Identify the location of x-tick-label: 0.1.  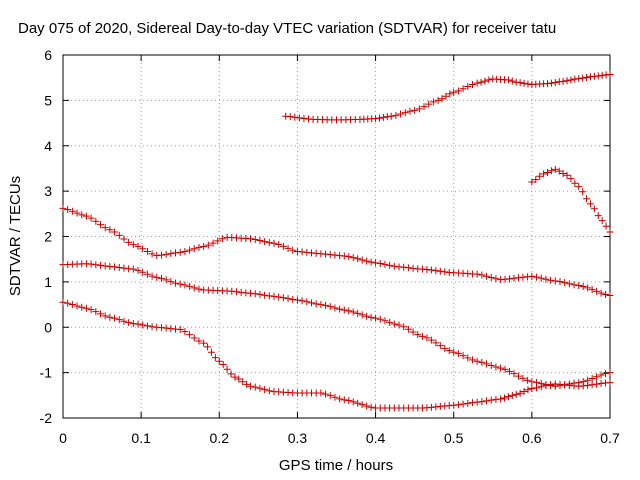
(141, 438).